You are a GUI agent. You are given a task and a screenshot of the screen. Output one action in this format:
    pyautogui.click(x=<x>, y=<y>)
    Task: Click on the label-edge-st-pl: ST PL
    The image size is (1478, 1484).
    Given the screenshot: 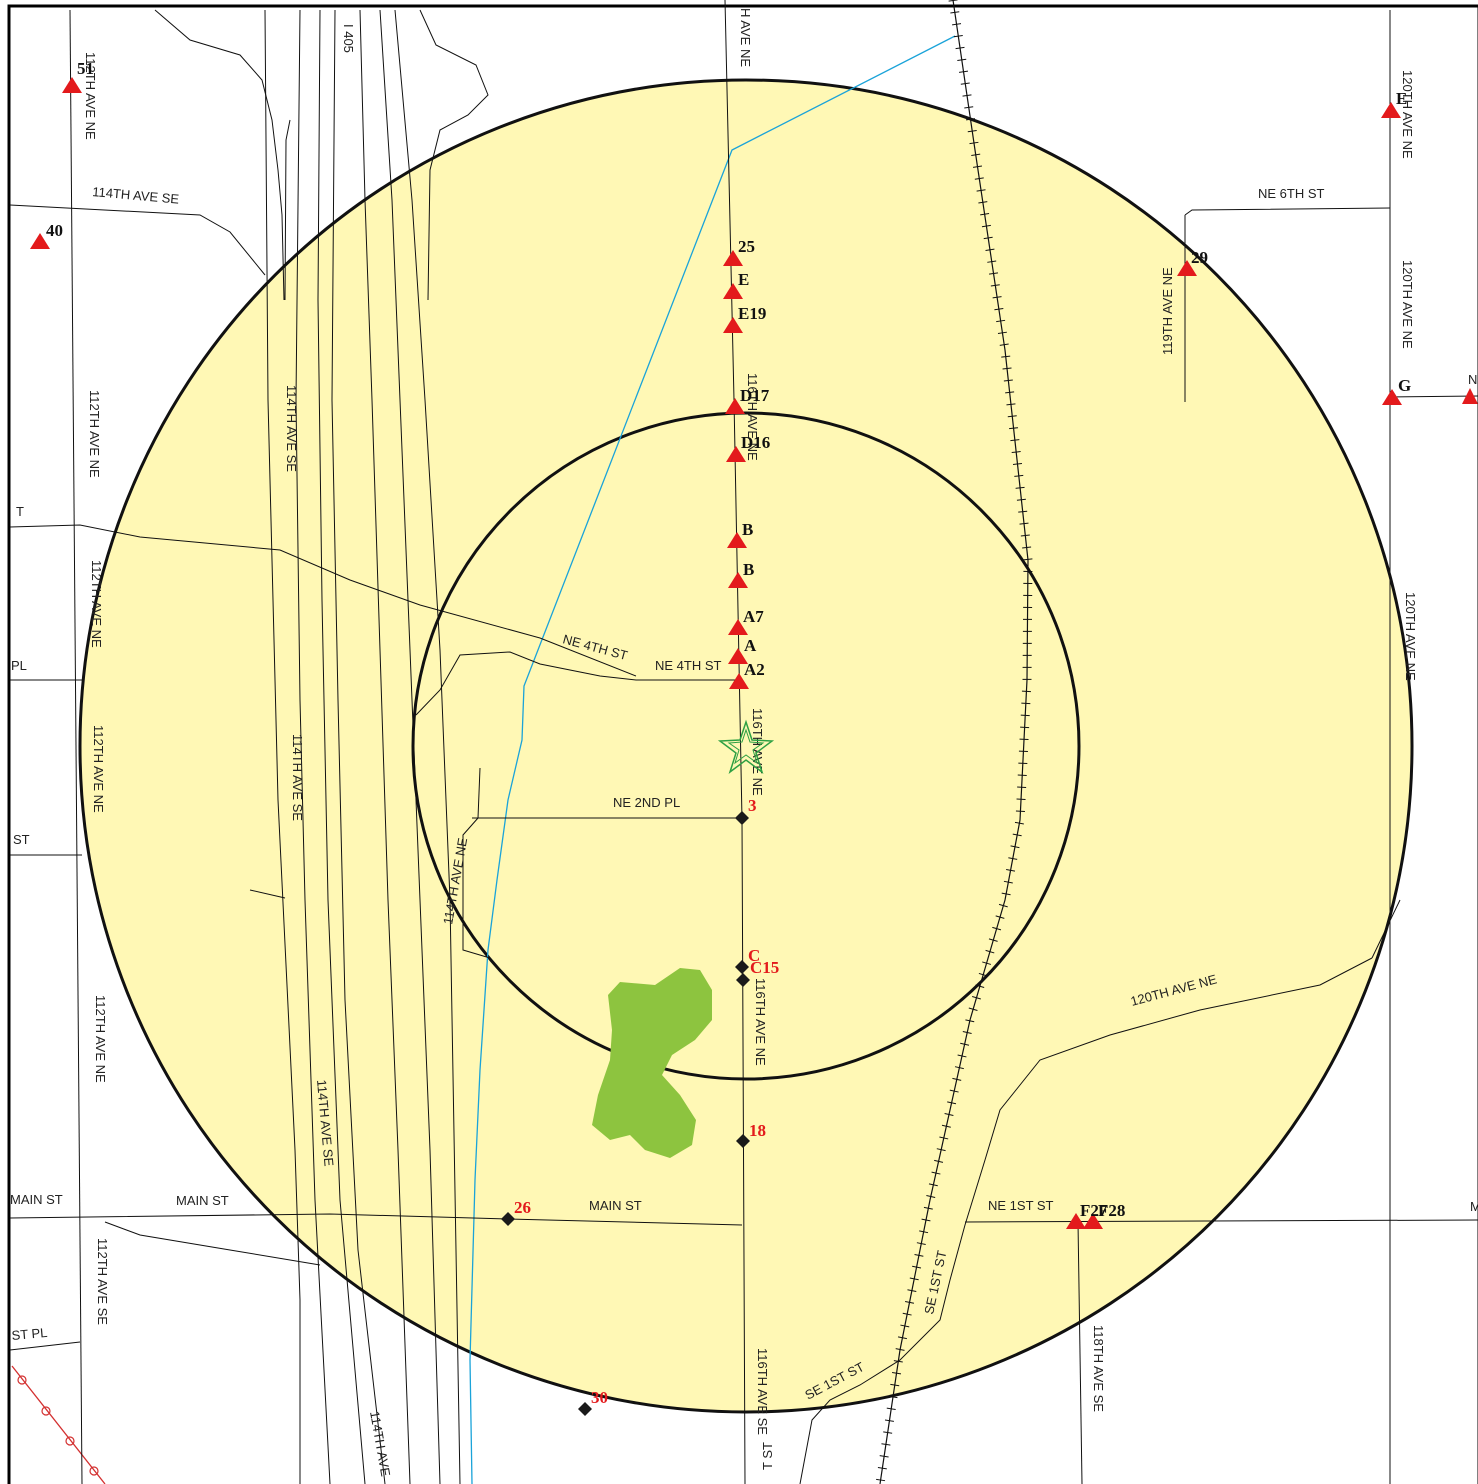 What is the action you would take?
    pyautogui.click(x=29, y=1334)
    